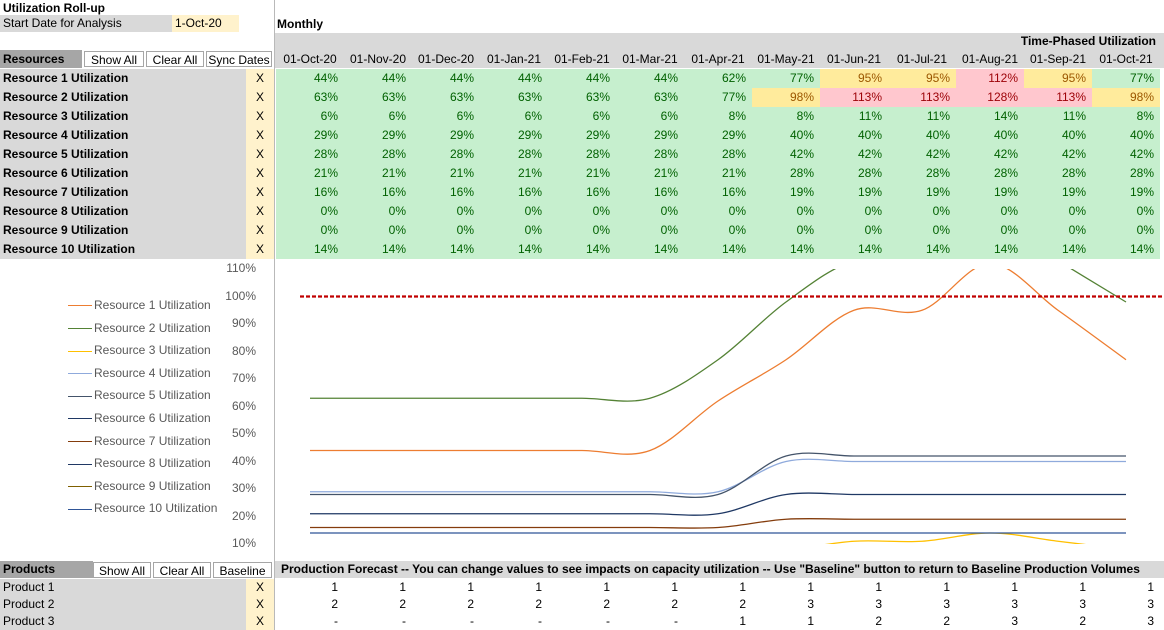  I want to click on resource-row-label: Resource 6 Utilization, so click(123, 173).